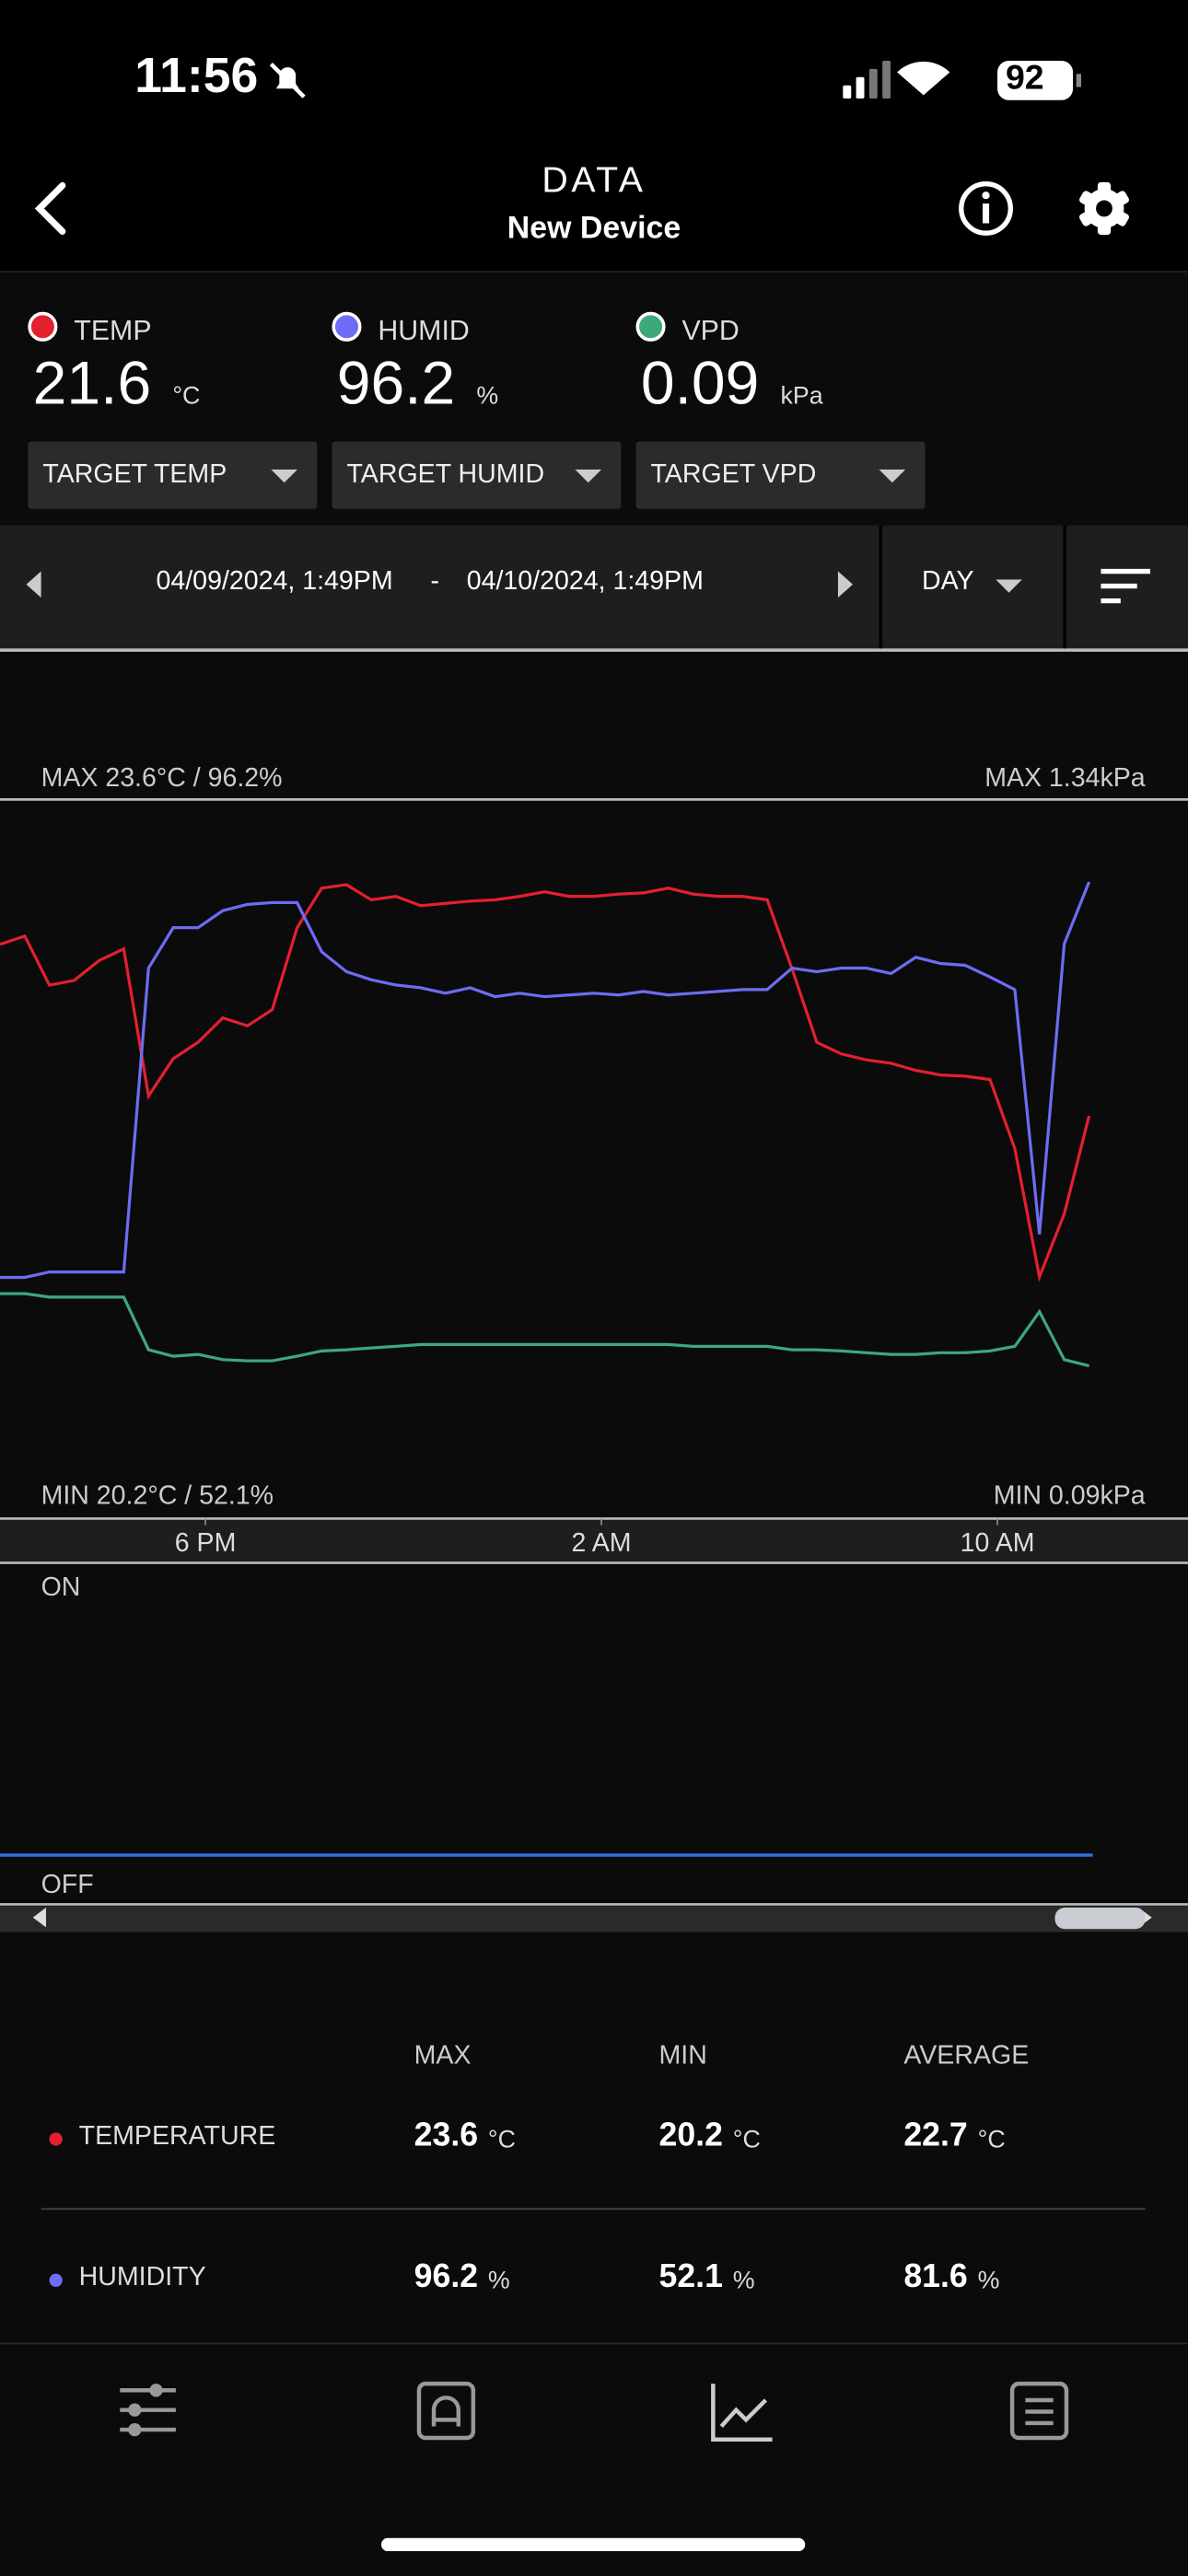 The width and height of the screenshot is (1188, 2576). I want to click on x-tick-label: 10 AM, so click(998, 1543).